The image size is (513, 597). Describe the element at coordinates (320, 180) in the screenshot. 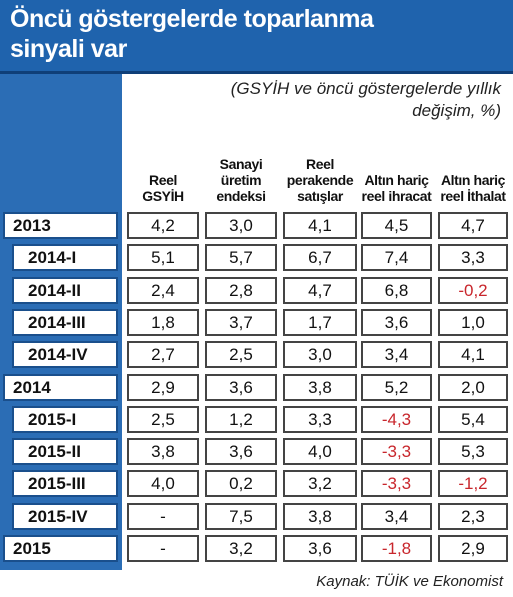

I see `column-header: Reel perakende satışlar` at that location.